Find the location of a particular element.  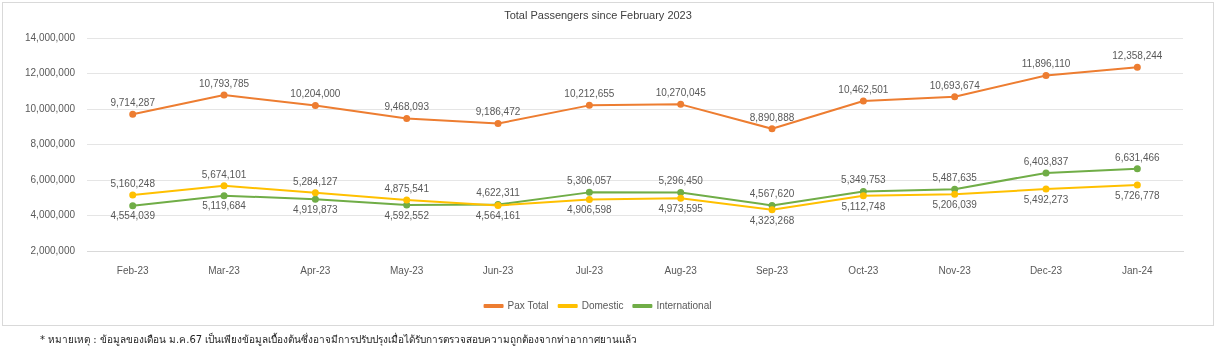

data-label: 5,487,635 is located at coordinates (955, 177).